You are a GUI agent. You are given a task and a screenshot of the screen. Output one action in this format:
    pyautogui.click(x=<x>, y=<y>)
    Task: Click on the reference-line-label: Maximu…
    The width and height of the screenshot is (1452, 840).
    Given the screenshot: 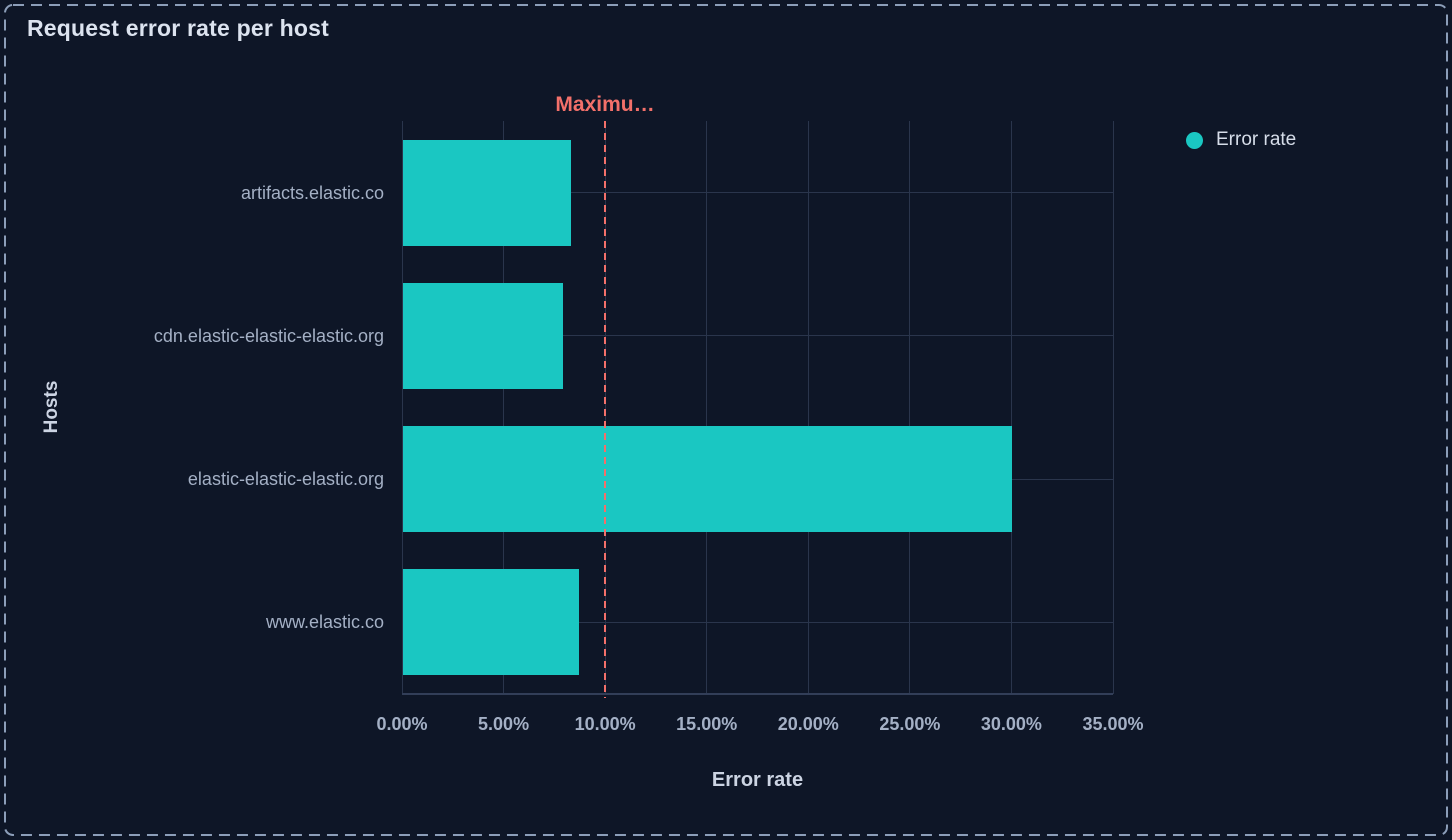 What is the action you would take?
    pyautogui.click(x=605, y=104)
    